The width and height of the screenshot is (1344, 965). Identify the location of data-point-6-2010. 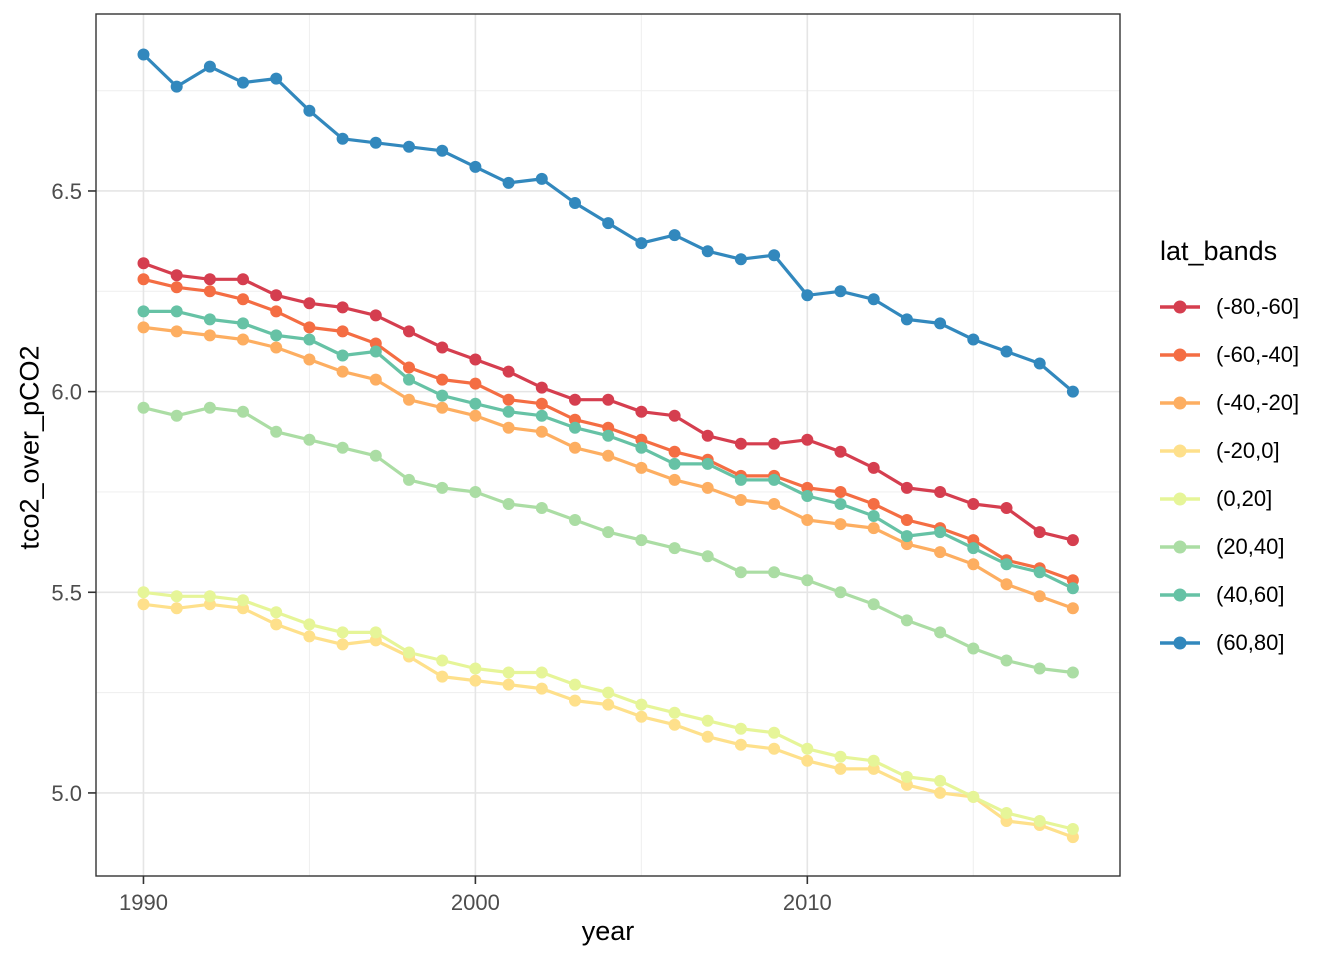
(807, 496).